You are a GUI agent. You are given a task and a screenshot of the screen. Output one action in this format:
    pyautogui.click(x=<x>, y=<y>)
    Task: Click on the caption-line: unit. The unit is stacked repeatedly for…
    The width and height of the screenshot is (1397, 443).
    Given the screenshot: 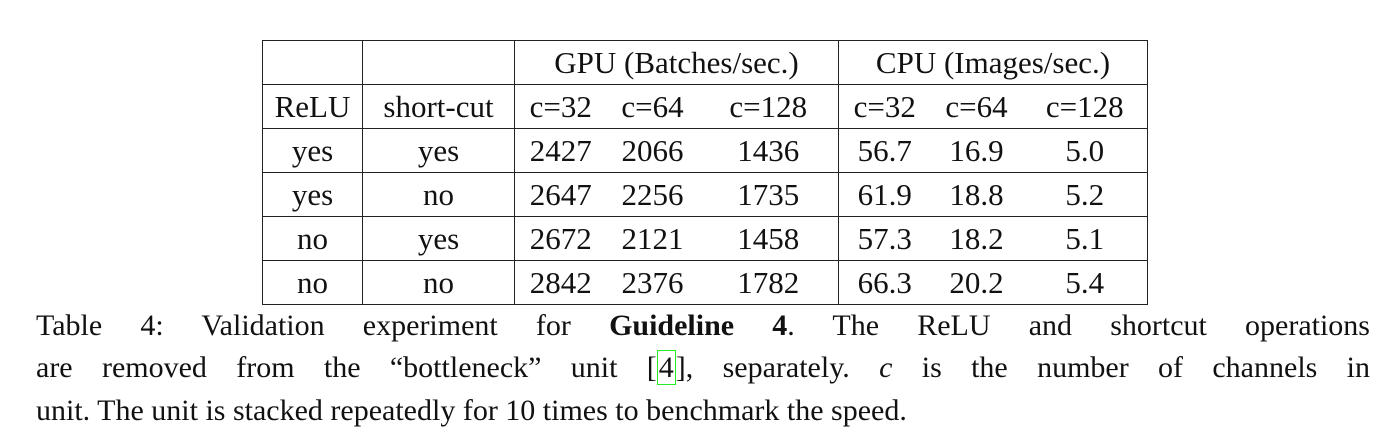 What is the action you would take?
    pyautogui.click(x=703, y=410)
    